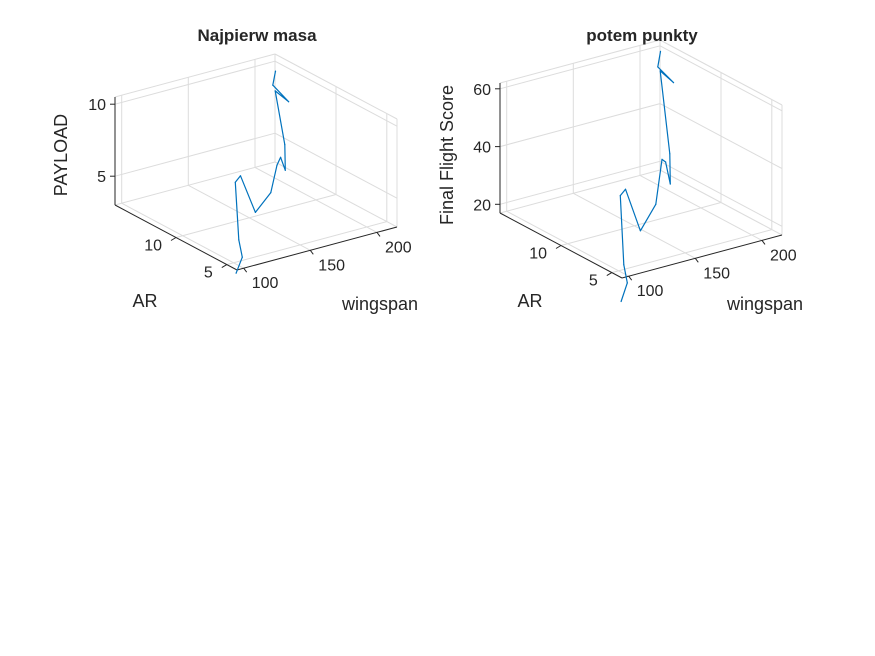  Describe the element at coordinates (447, 155) in the screenshot. I see `z-axis-label: Final Flight Score` at that location.